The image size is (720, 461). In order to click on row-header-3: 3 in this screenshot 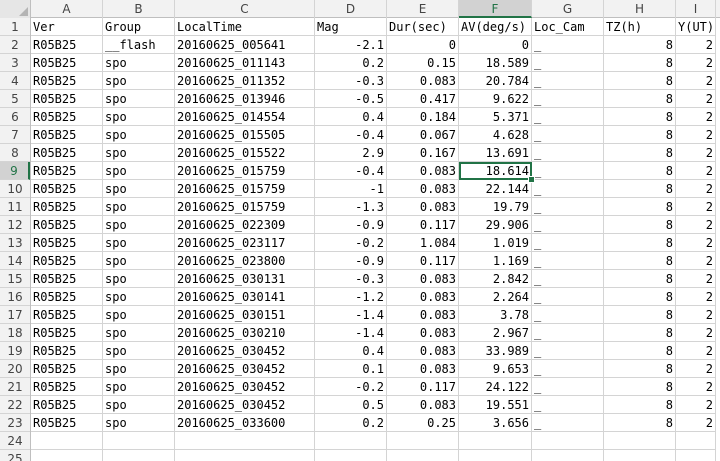, I will do `click(15, 63)`.